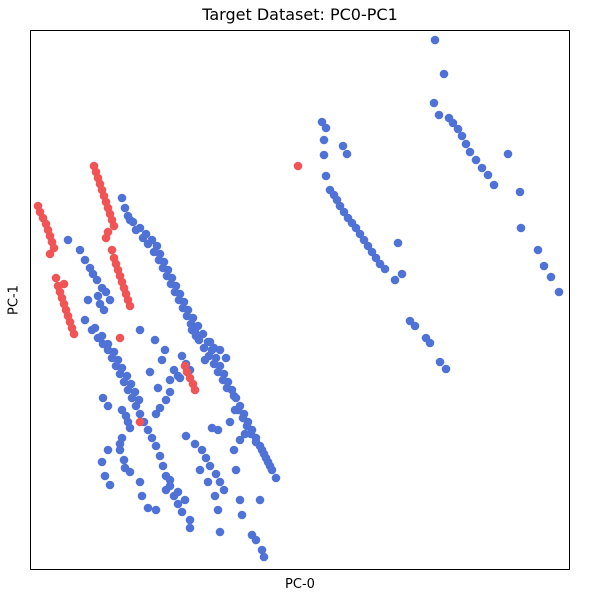 The width and height of the screenshot is (600, 600). I want to click on x-axis-label: PC-0, so click(300, 584).